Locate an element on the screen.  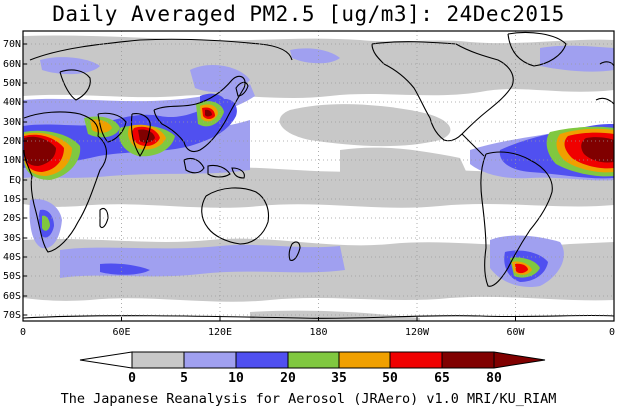
lon-label: 60E is located at coordinates (121, 332).